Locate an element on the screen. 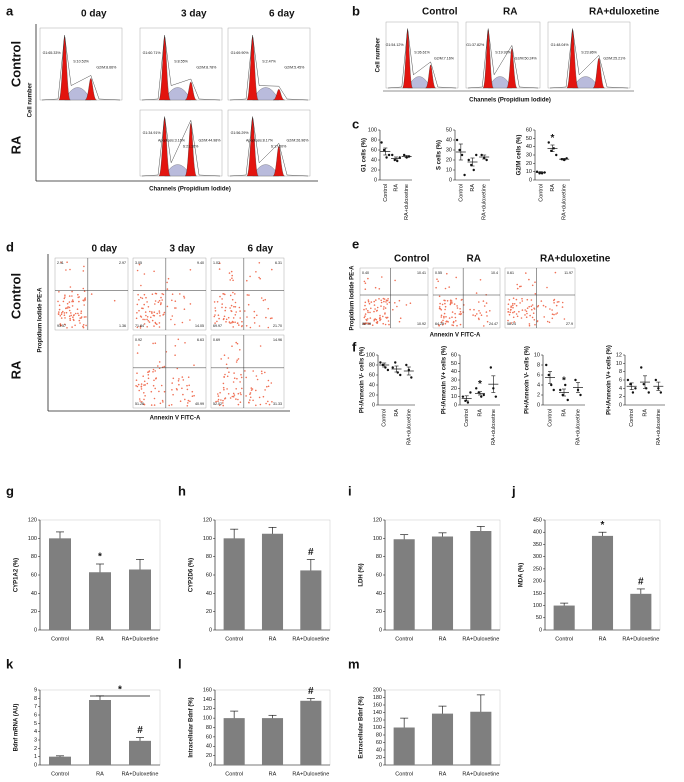  panel-letter: g is located at coordinates (10, 490).